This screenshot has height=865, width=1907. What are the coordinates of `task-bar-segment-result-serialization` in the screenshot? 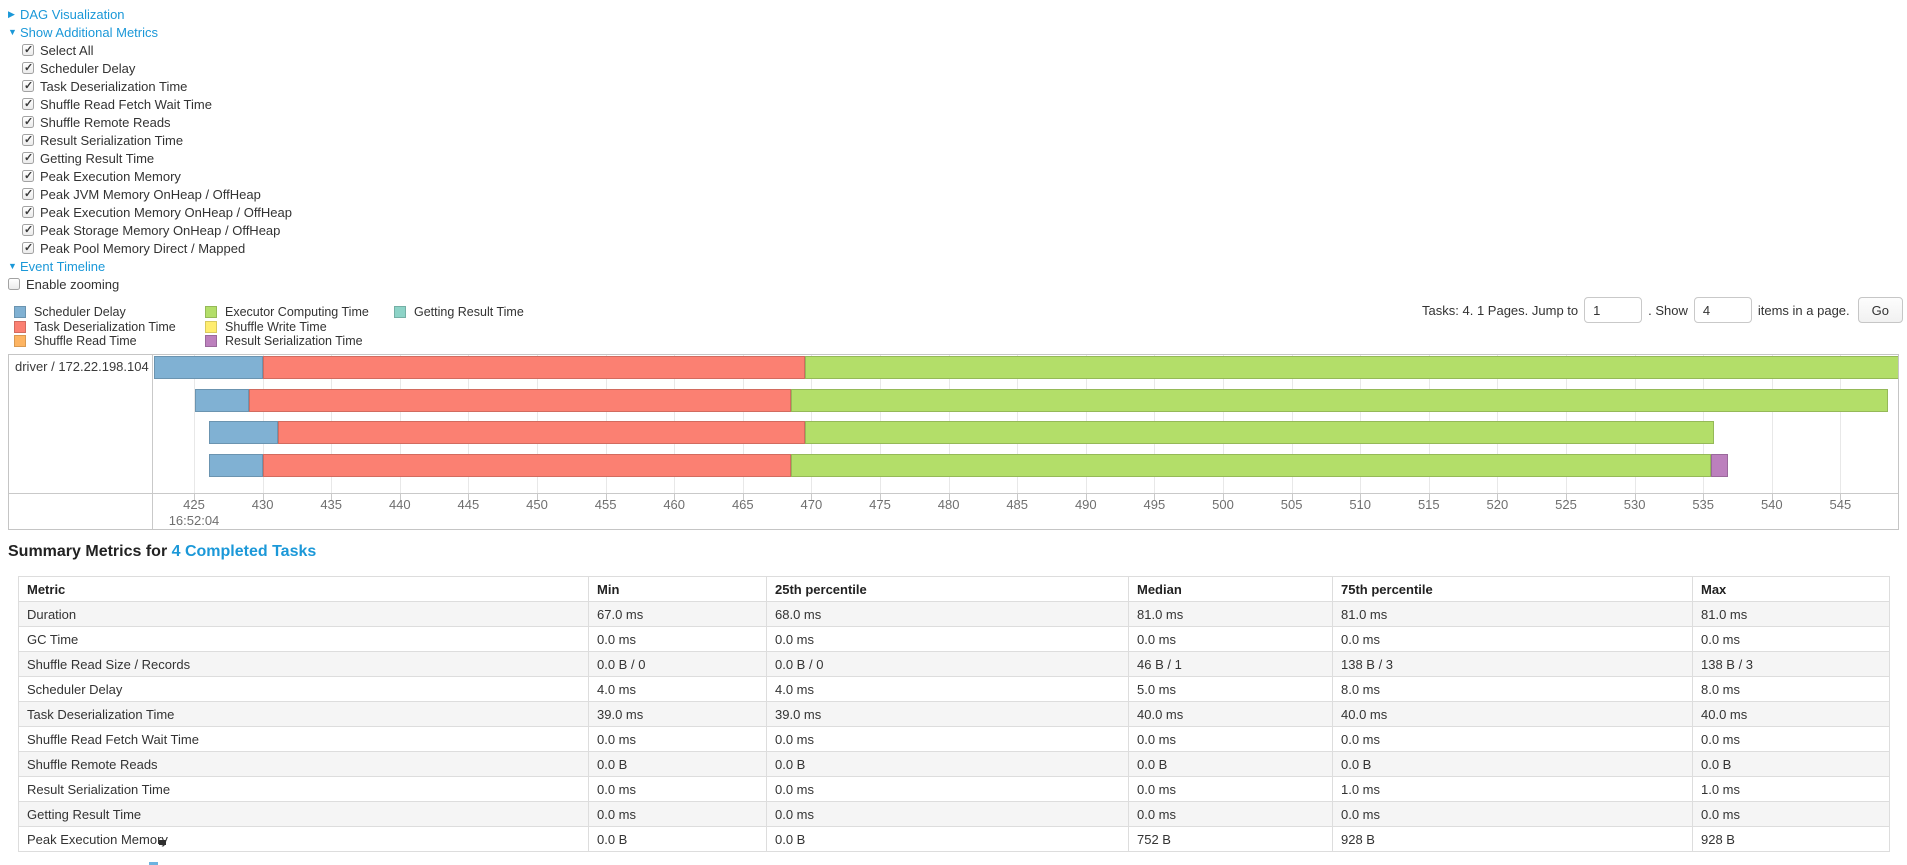 It's located at (1719, 465).